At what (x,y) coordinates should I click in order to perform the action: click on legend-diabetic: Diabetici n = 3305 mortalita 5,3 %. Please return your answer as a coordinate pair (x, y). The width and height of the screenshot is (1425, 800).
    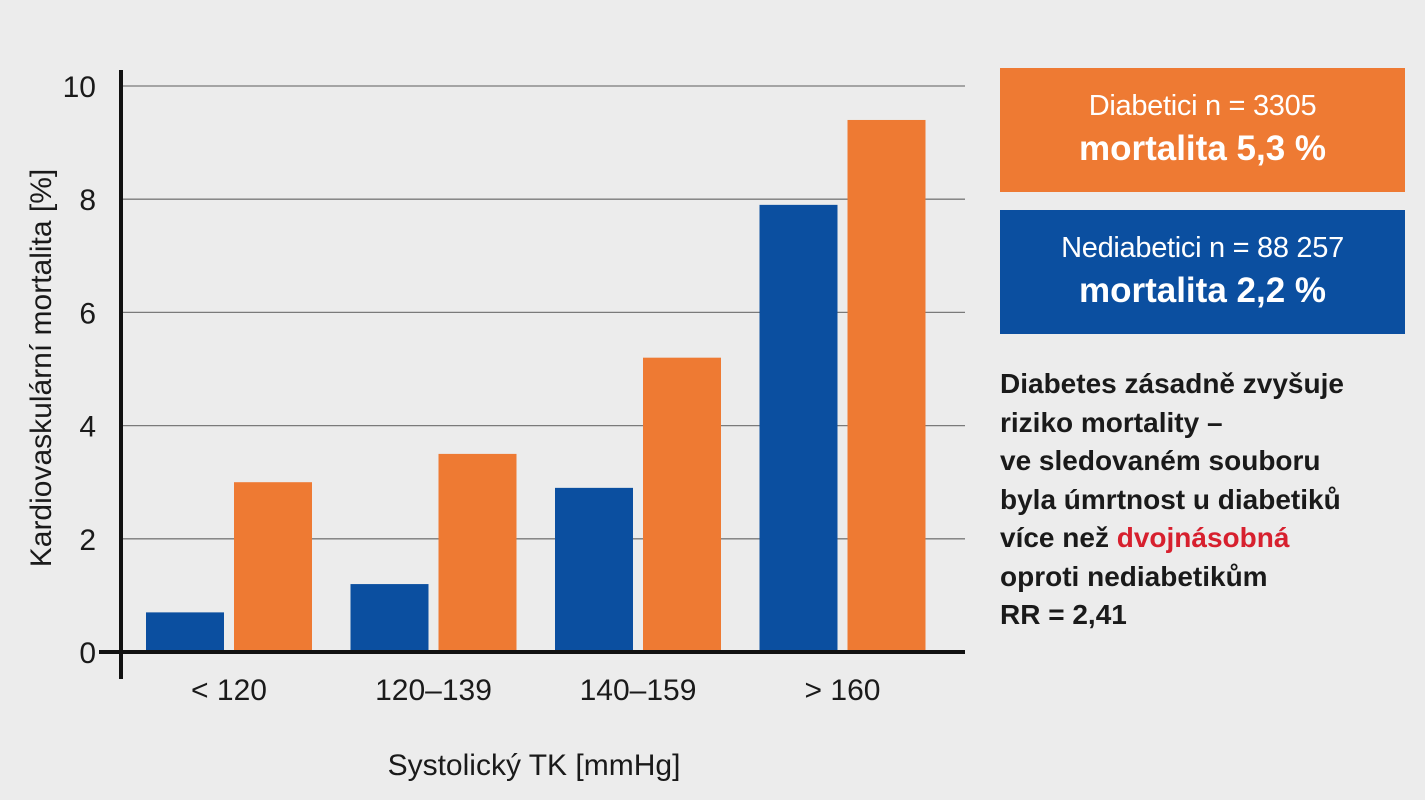
    Looking at the image, I should click on (1202, 130).